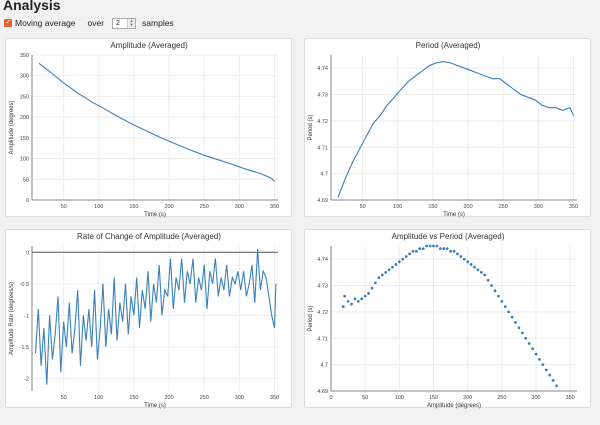 The image size is (600, 425). I want to click on samples-value: 2, so click(118, 23).